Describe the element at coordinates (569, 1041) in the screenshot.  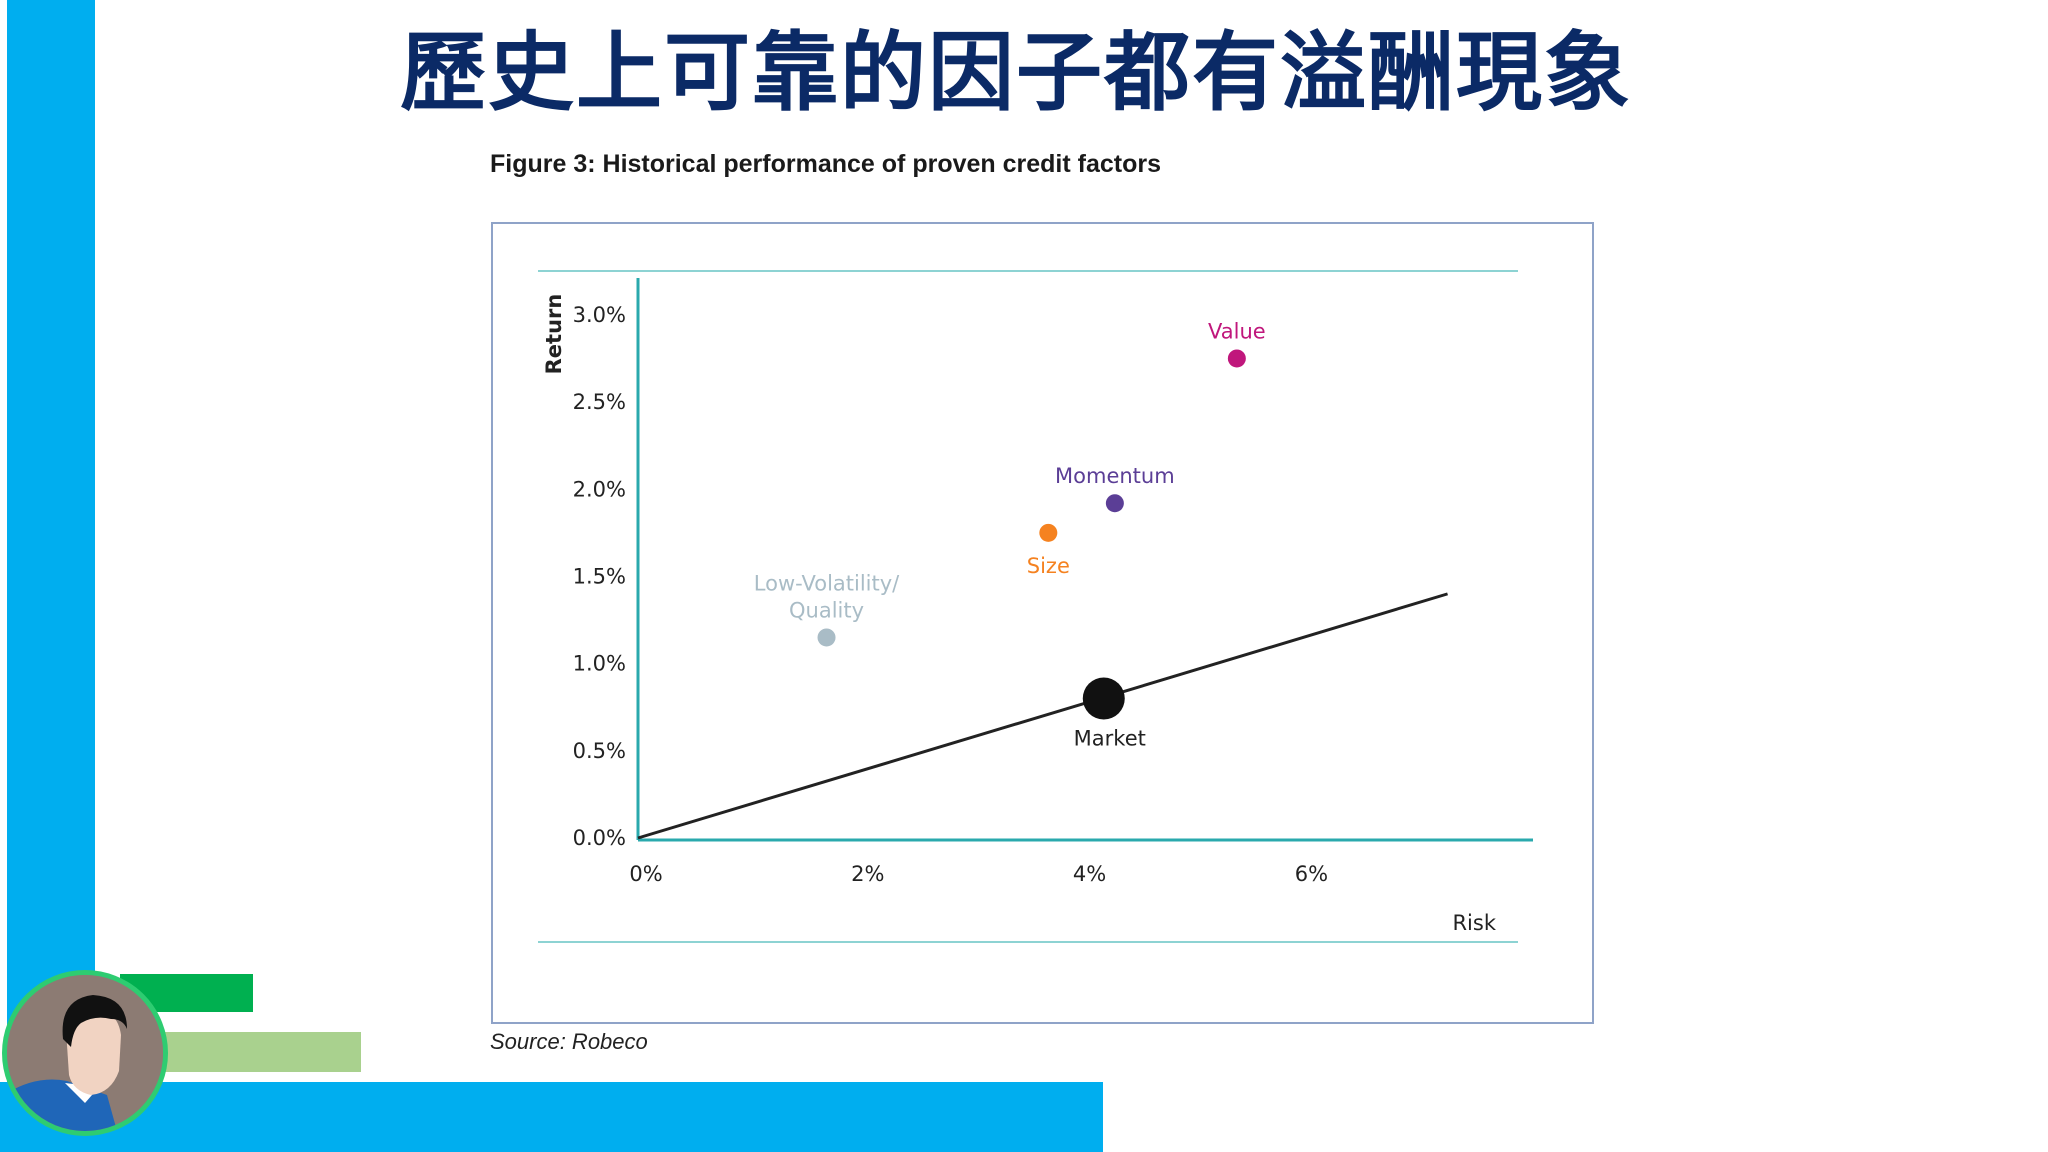
I see `source-note: Source: Robeco` at that location.